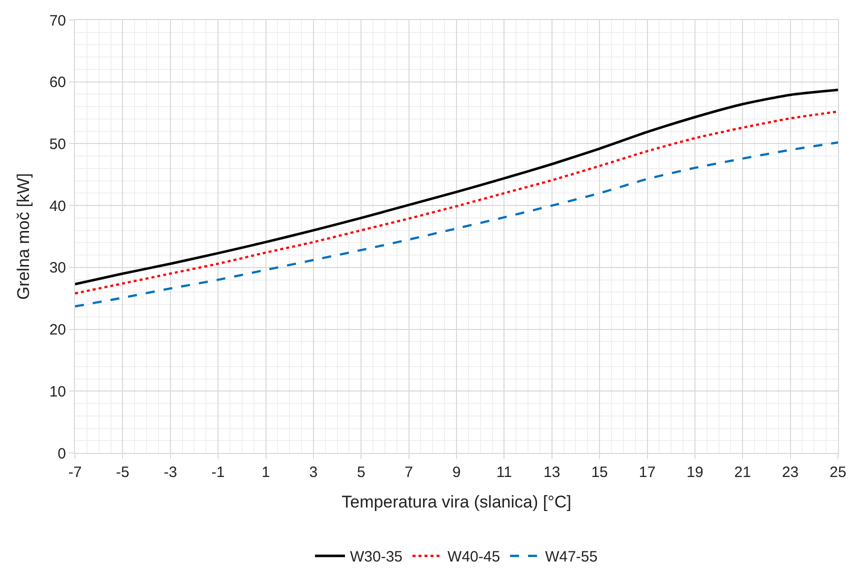  What do you see at coordinates (790, 472) in the screenshot?
I see `x-tick-label: 23` at bounding box center [790, 472].